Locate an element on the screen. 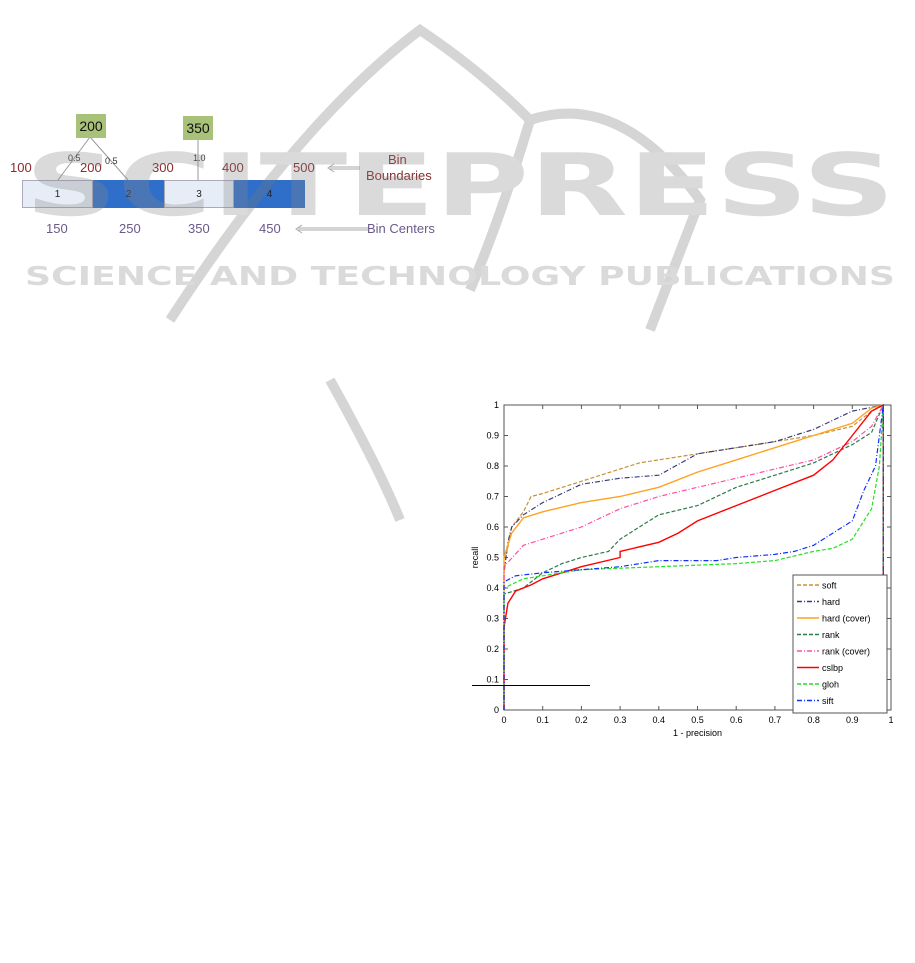  bin-1: 1 is located at coordinates (57, 194).